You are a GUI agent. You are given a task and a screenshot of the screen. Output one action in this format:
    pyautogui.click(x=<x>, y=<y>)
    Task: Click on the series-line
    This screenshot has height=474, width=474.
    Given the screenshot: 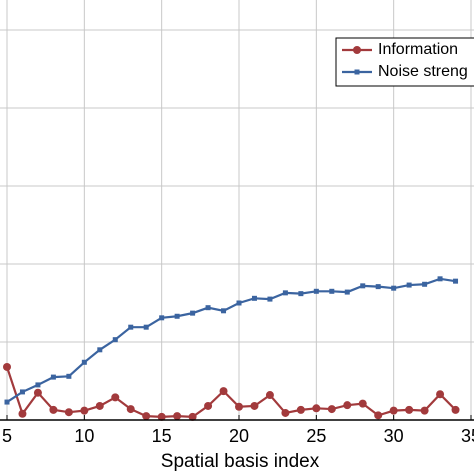 What is the action you would take?
    pyautogui.click(x=231, y=392)
    